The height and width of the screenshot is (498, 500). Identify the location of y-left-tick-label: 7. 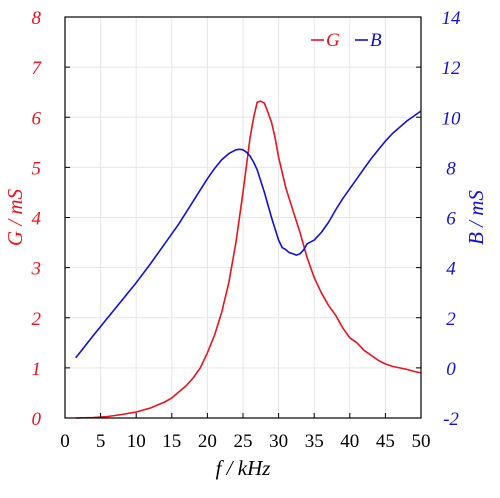
(37, 68).